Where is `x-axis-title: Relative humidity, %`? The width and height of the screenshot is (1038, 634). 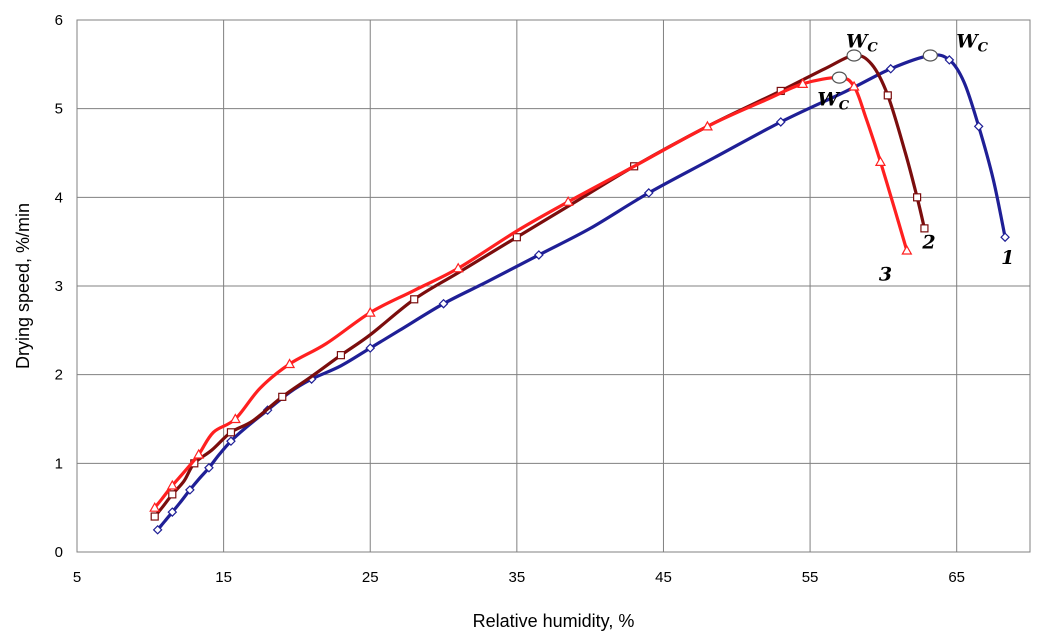 x-axis-title: Relative humidity, % is located at coordinates (554, 621).